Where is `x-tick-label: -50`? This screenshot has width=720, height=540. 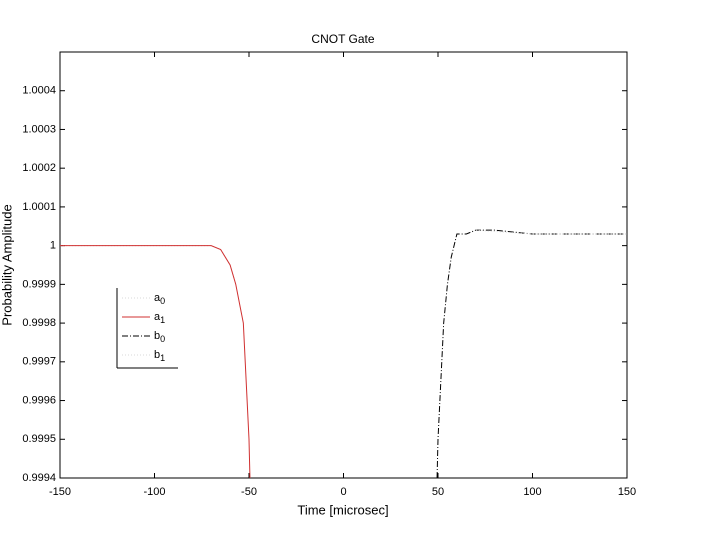
x-tick-label: -50 is located at coordinates (249, 492).